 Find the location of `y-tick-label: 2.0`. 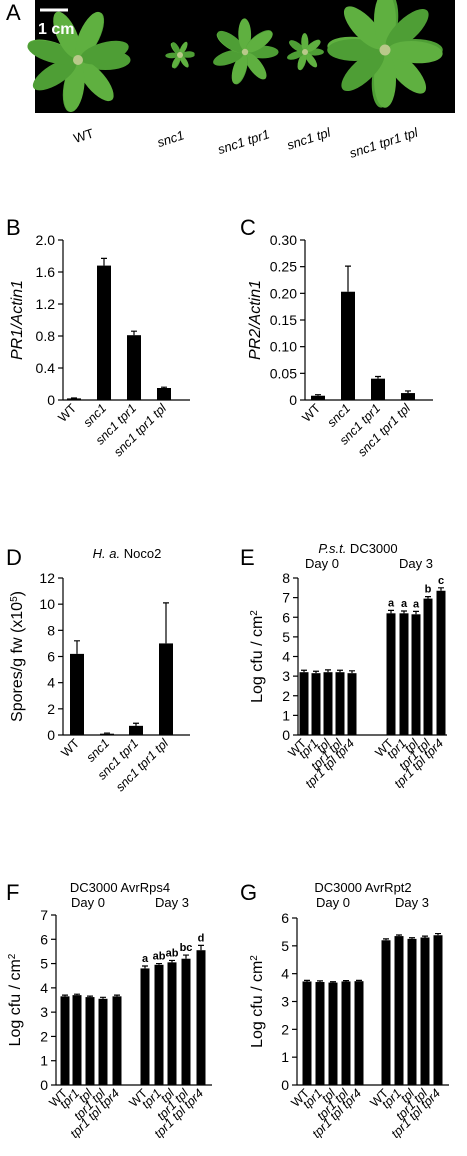

y-tick-label: 2.0 is located at coordinates (46, 240).